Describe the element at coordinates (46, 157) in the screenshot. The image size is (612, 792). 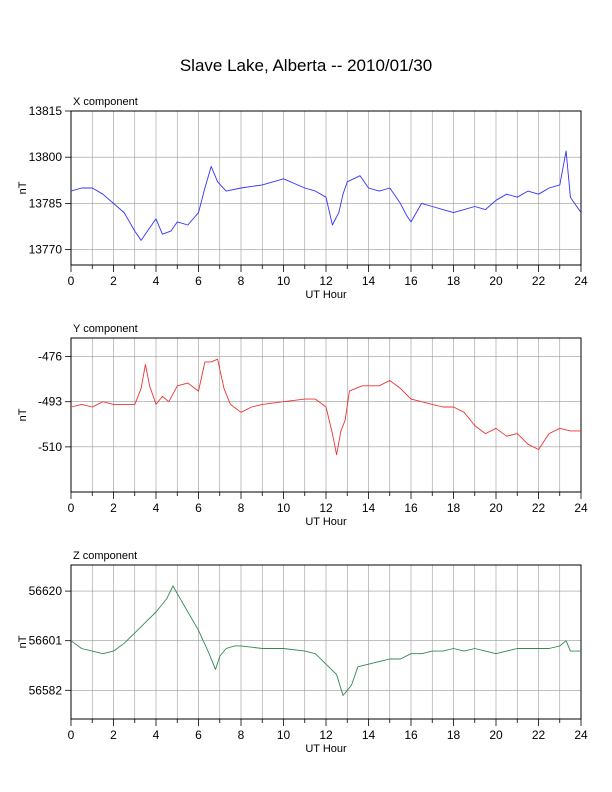
I see `y-tick-label: 13800` at that location.